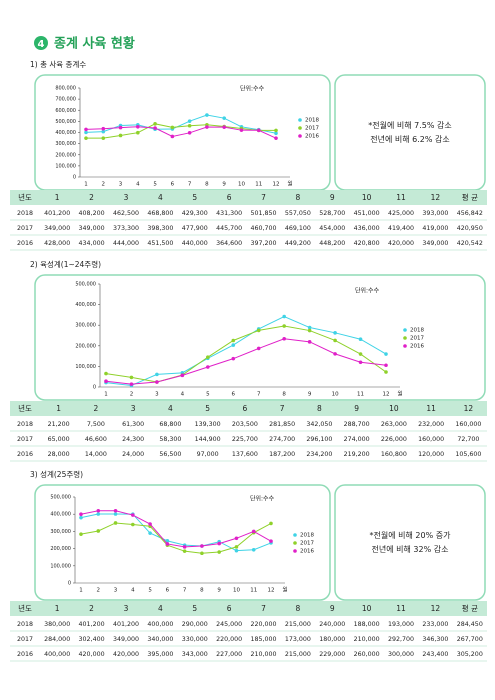 Image resolution: width=495 pixels, height=700 pixels. Describe the element at coordinates (229, 243) in the screenshot. I see `table-cell: 364,600` at that location.